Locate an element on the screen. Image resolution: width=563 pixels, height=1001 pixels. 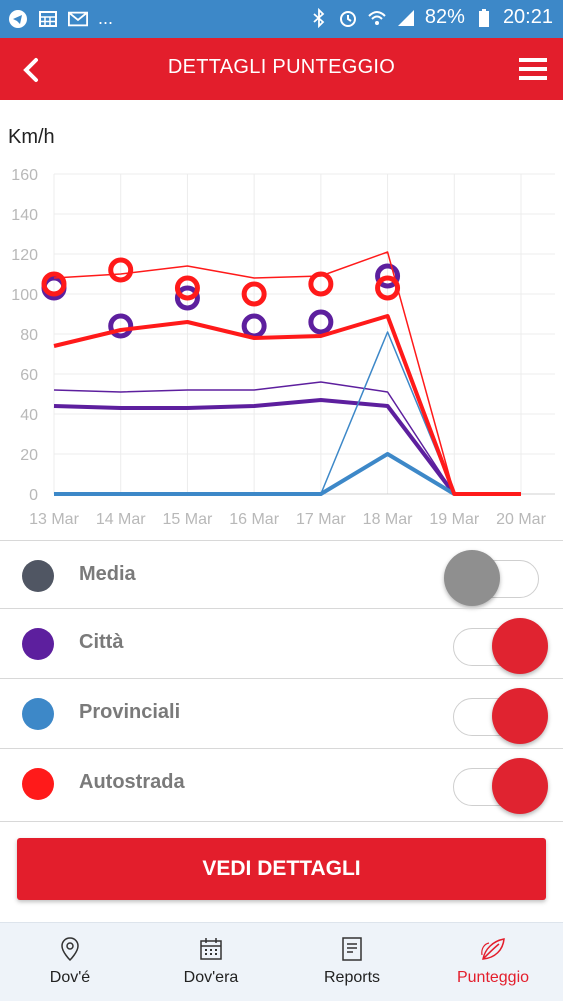
nav-item-punteggio: Punteggio is located at coordinates (493, 962).